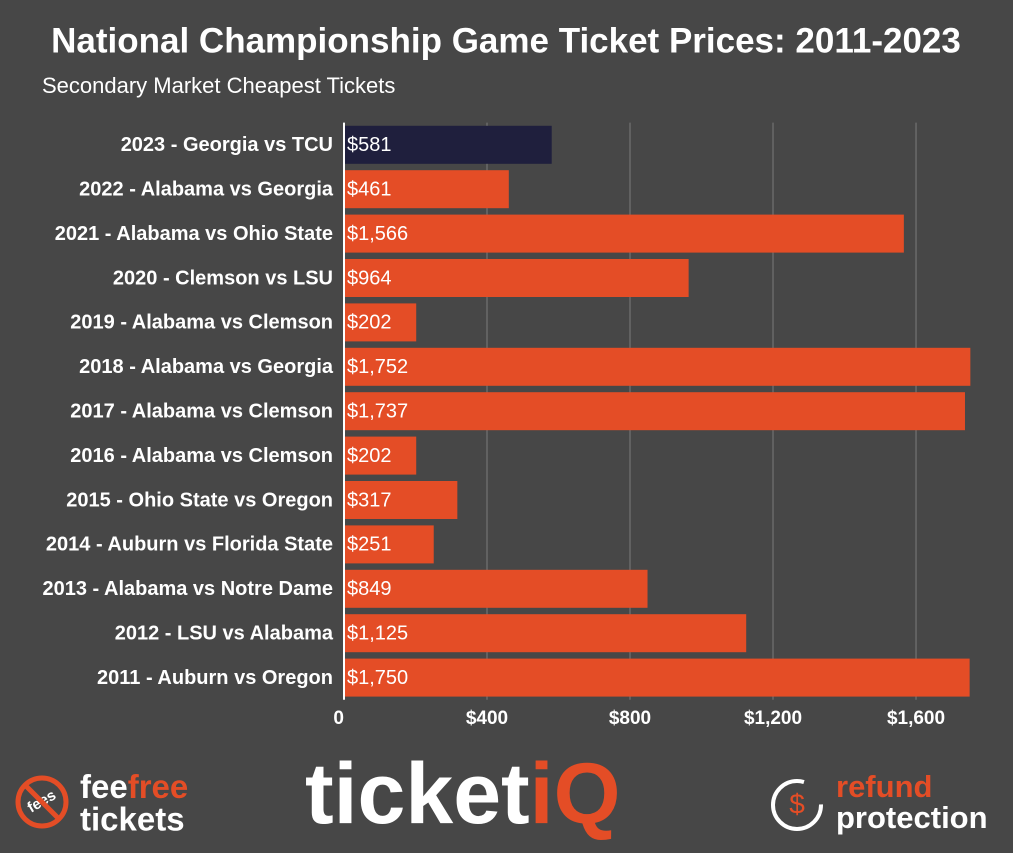  What do you see at coordinates (223, 278) in the screenshot?
I see `y-tick-label: 2020 - Clemson vs LSU` at bounding box center [223, 278].